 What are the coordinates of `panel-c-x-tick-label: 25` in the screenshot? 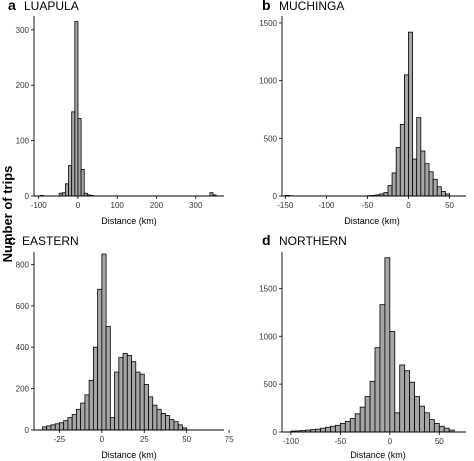 It's located at (144, 439).